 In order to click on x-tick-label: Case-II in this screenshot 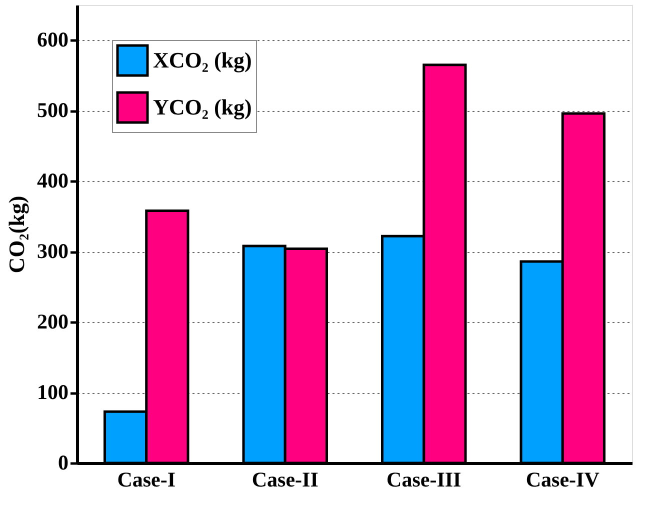, I will do `click(285, 480)`.